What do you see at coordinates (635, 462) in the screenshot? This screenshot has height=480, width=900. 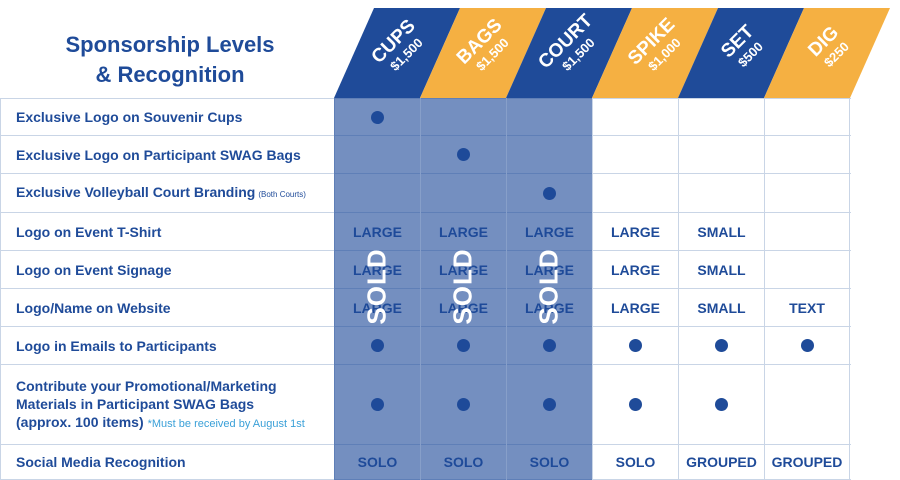 I see `cell-spike: SOLO` at bounding box center [635, 462].